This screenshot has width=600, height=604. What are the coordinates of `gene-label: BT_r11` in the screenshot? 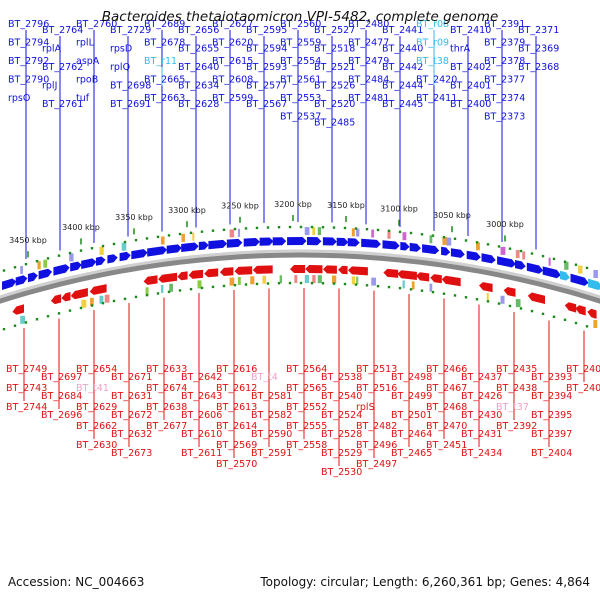 It's located at (160, 61).